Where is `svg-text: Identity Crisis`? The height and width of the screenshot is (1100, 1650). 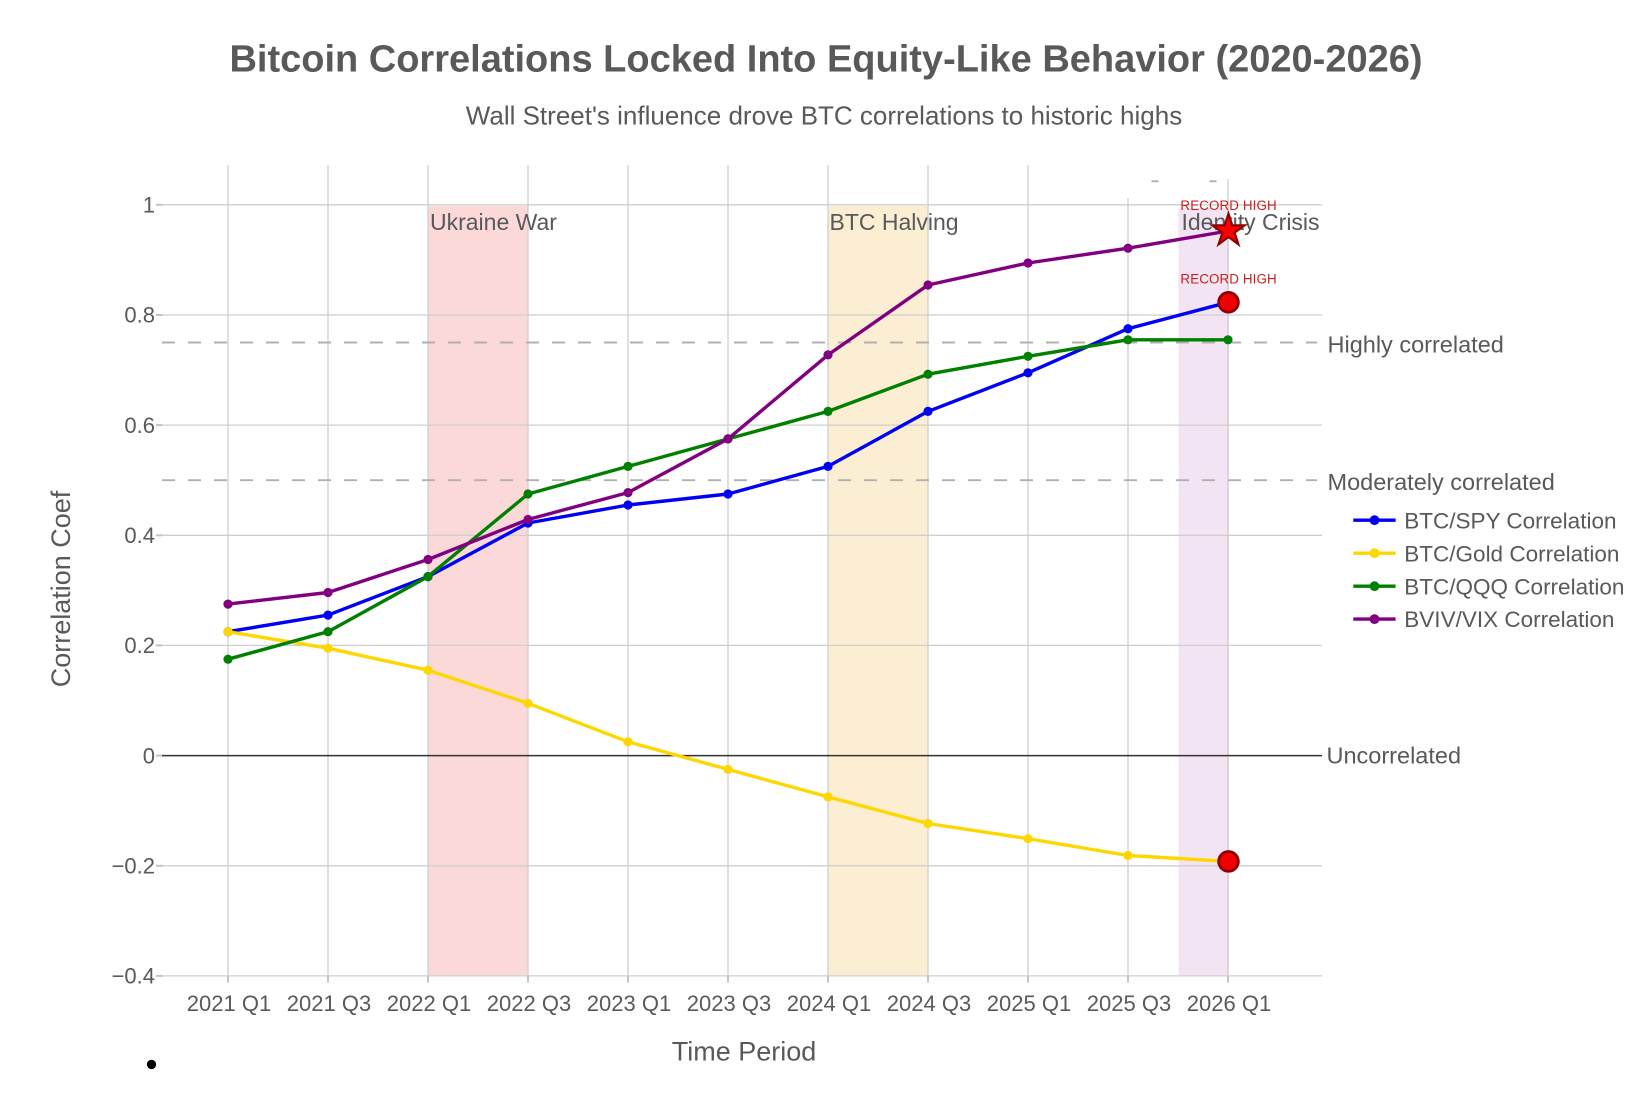 svg-text: Identity Crisis is located at coordinates (1251, 222).